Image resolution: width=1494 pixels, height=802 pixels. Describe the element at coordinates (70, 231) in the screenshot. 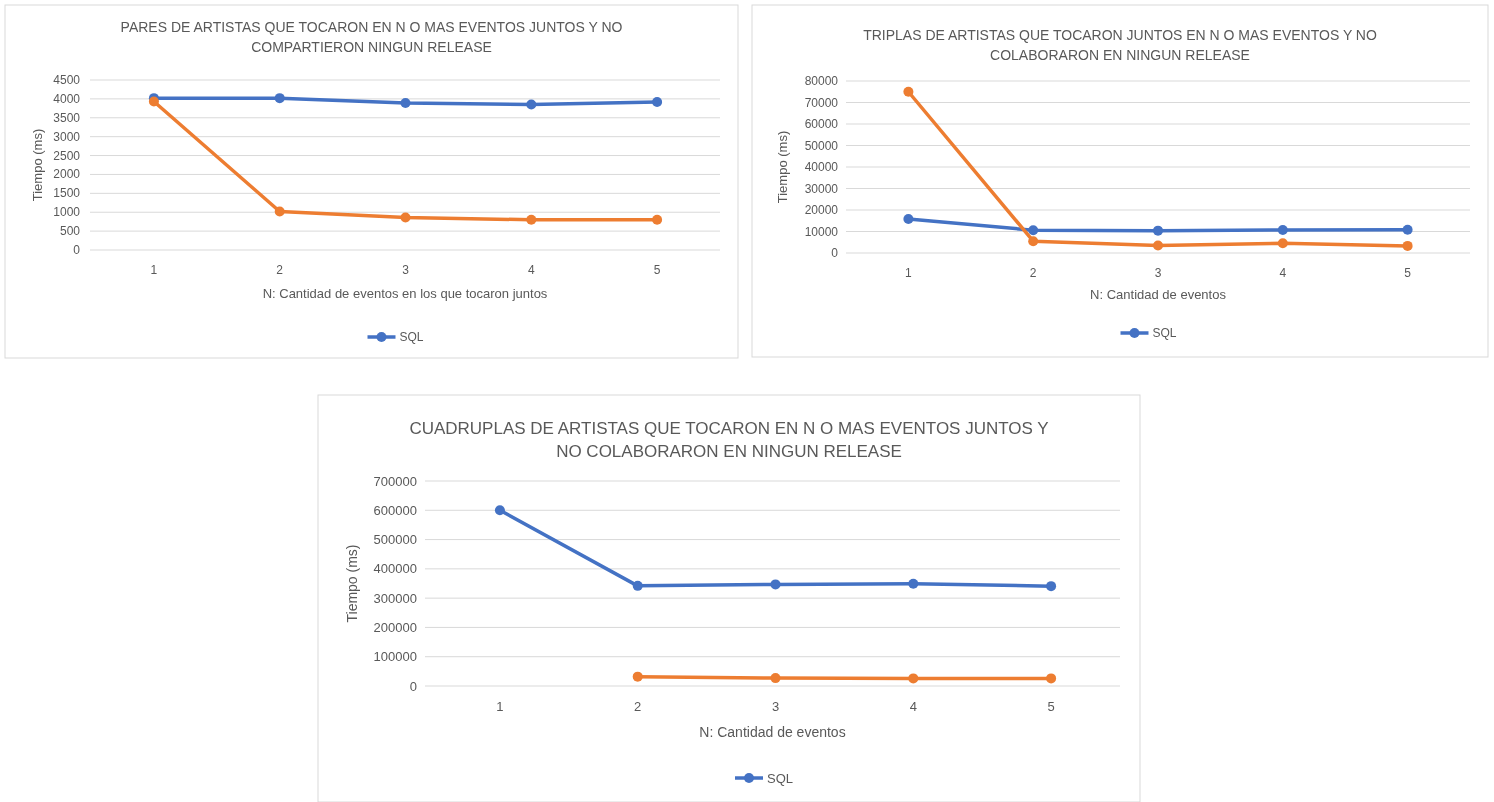

I see `y-tick-label: 500` at that location.